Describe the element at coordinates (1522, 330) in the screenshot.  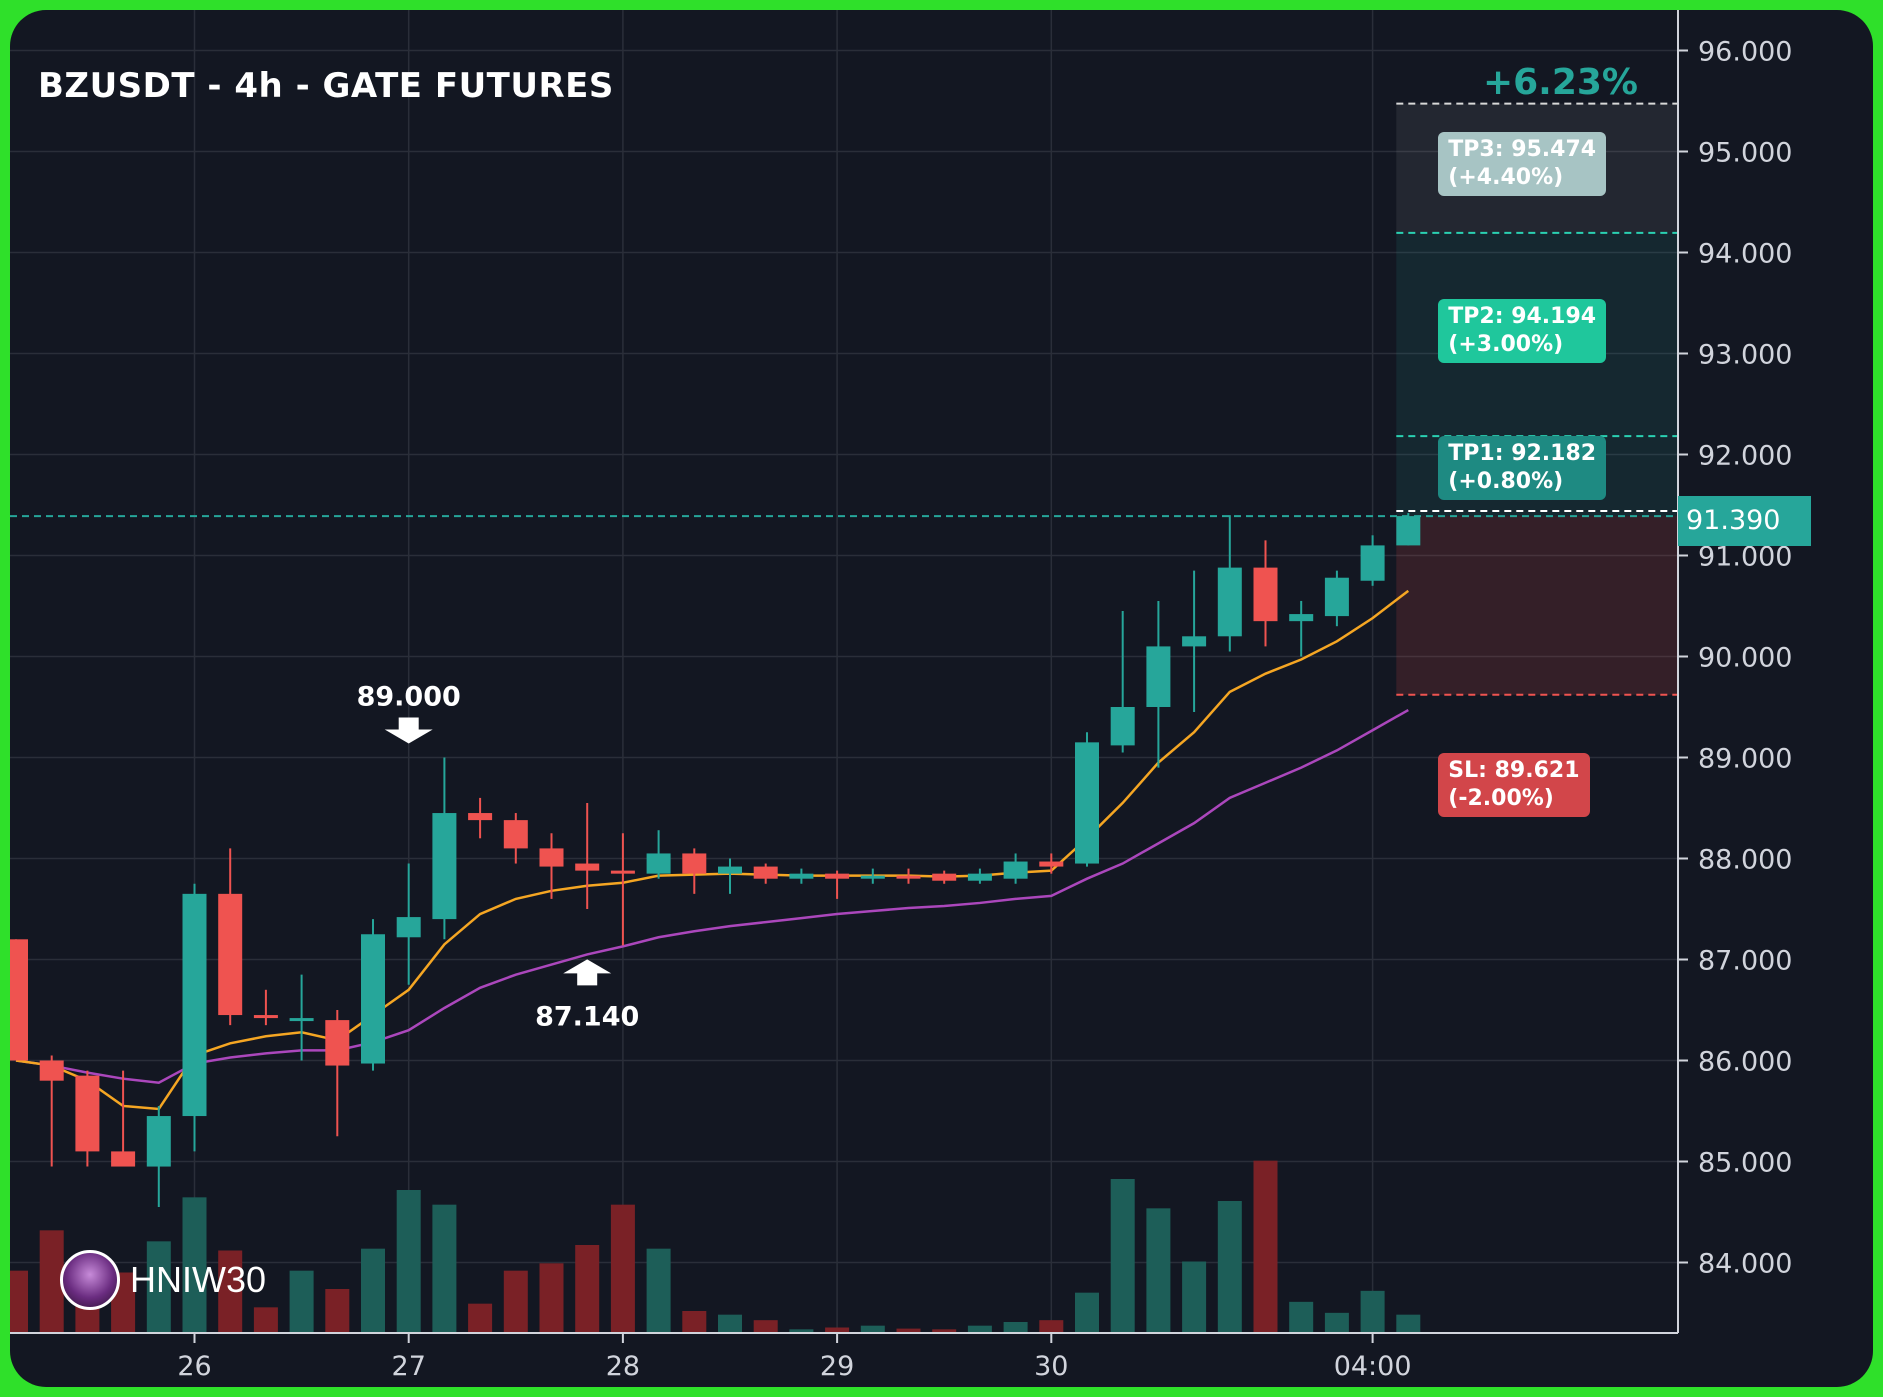
I see `tp2-label: TP2: 94.194 (+3.00%)` at that location.